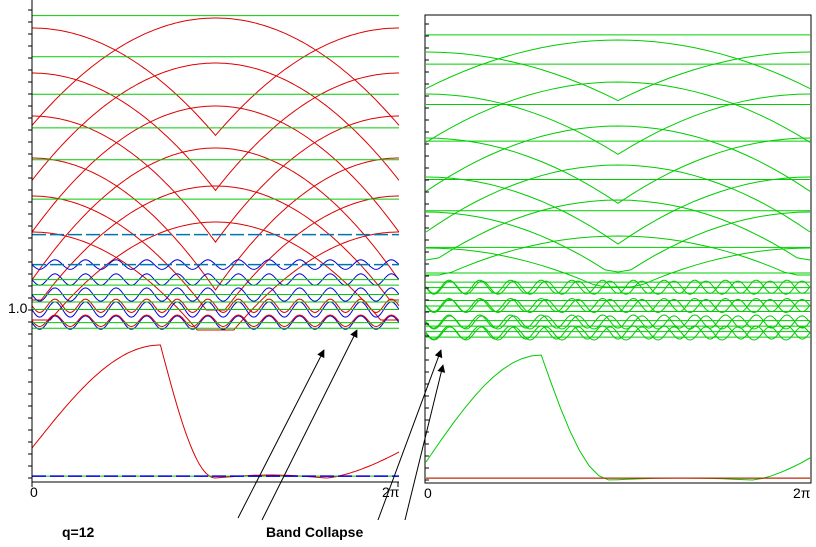  Describe the element at coordinates (215, 411) in the screenshot. I see `left-lowest-band` at that location.